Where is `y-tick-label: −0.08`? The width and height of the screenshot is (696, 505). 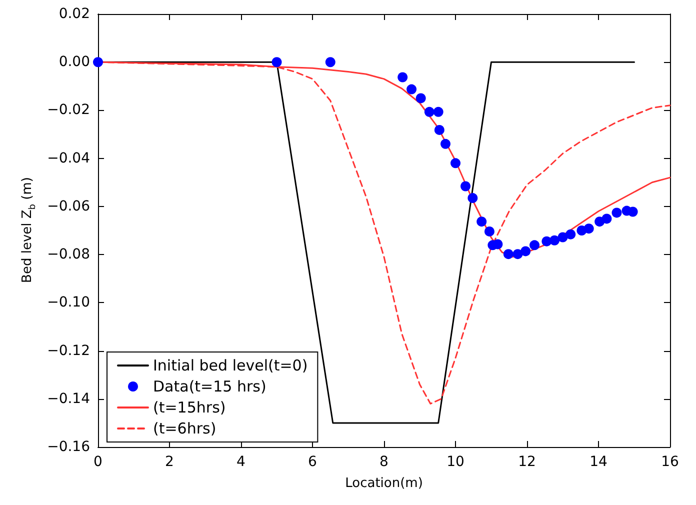
y-tick-label: −0.08 is located at coordinates (68, 254).